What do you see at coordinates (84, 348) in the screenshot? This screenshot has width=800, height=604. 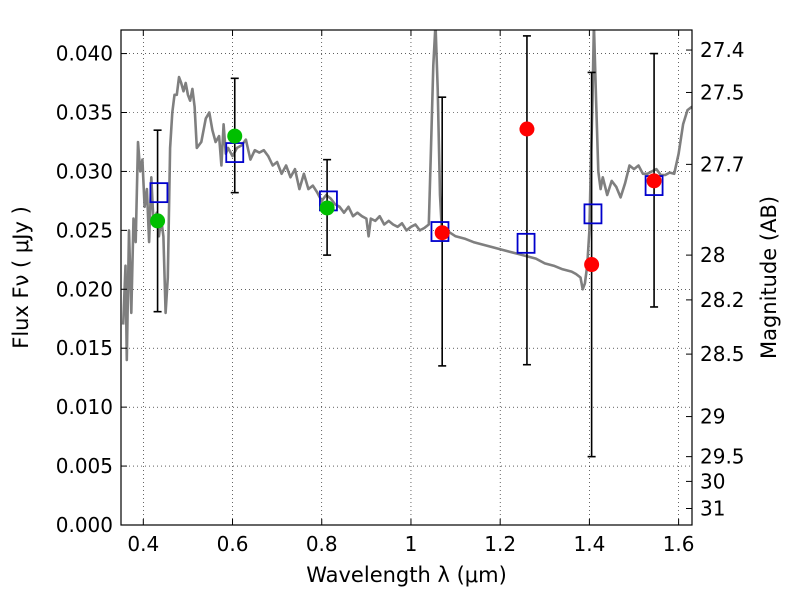 I see `y-tick-label: 0.015` at bounding box center [84, 348].